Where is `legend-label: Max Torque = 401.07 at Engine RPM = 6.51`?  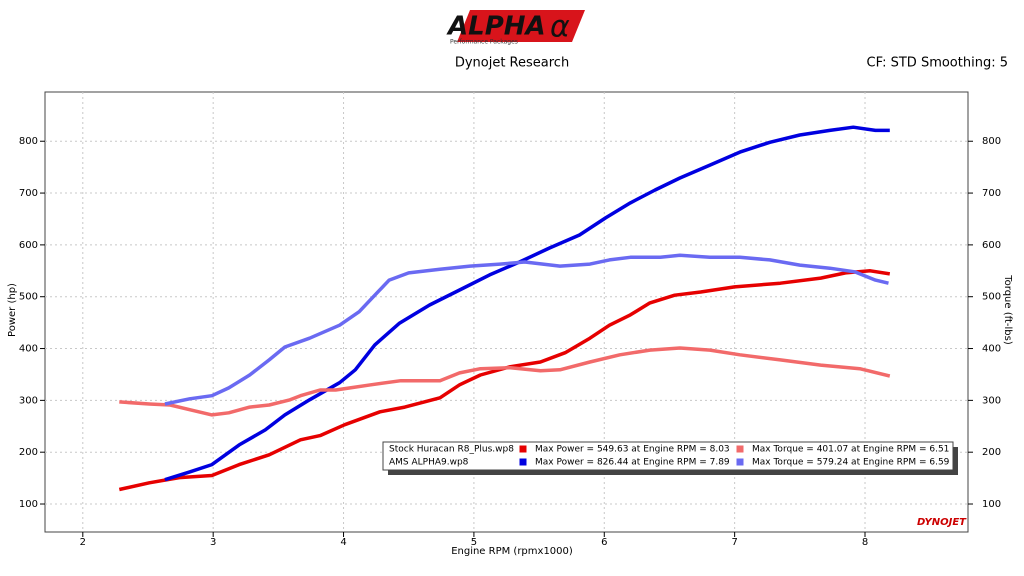
legend-label: Max Torque = 401.07 at Engine RPM = 6.51 is located at coordinates (850, 450).